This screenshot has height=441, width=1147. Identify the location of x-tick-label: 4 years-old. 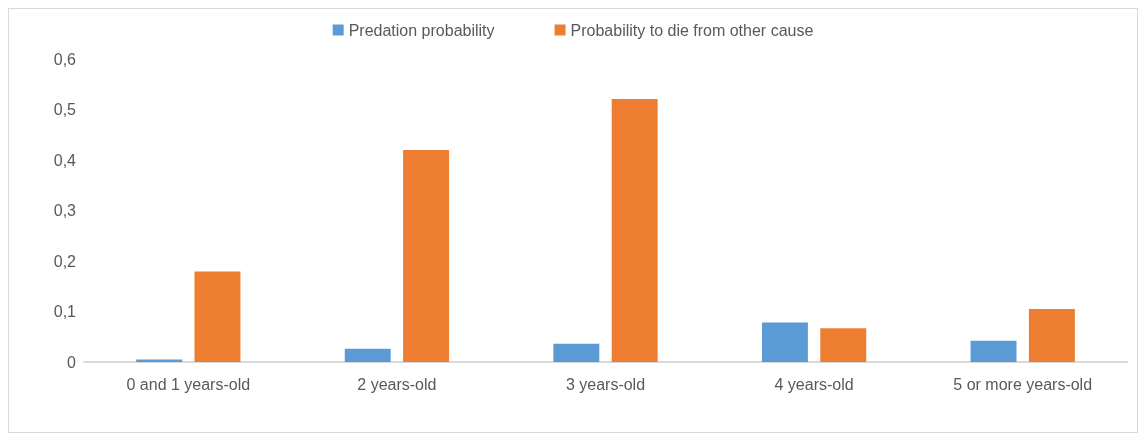
(814, 384).